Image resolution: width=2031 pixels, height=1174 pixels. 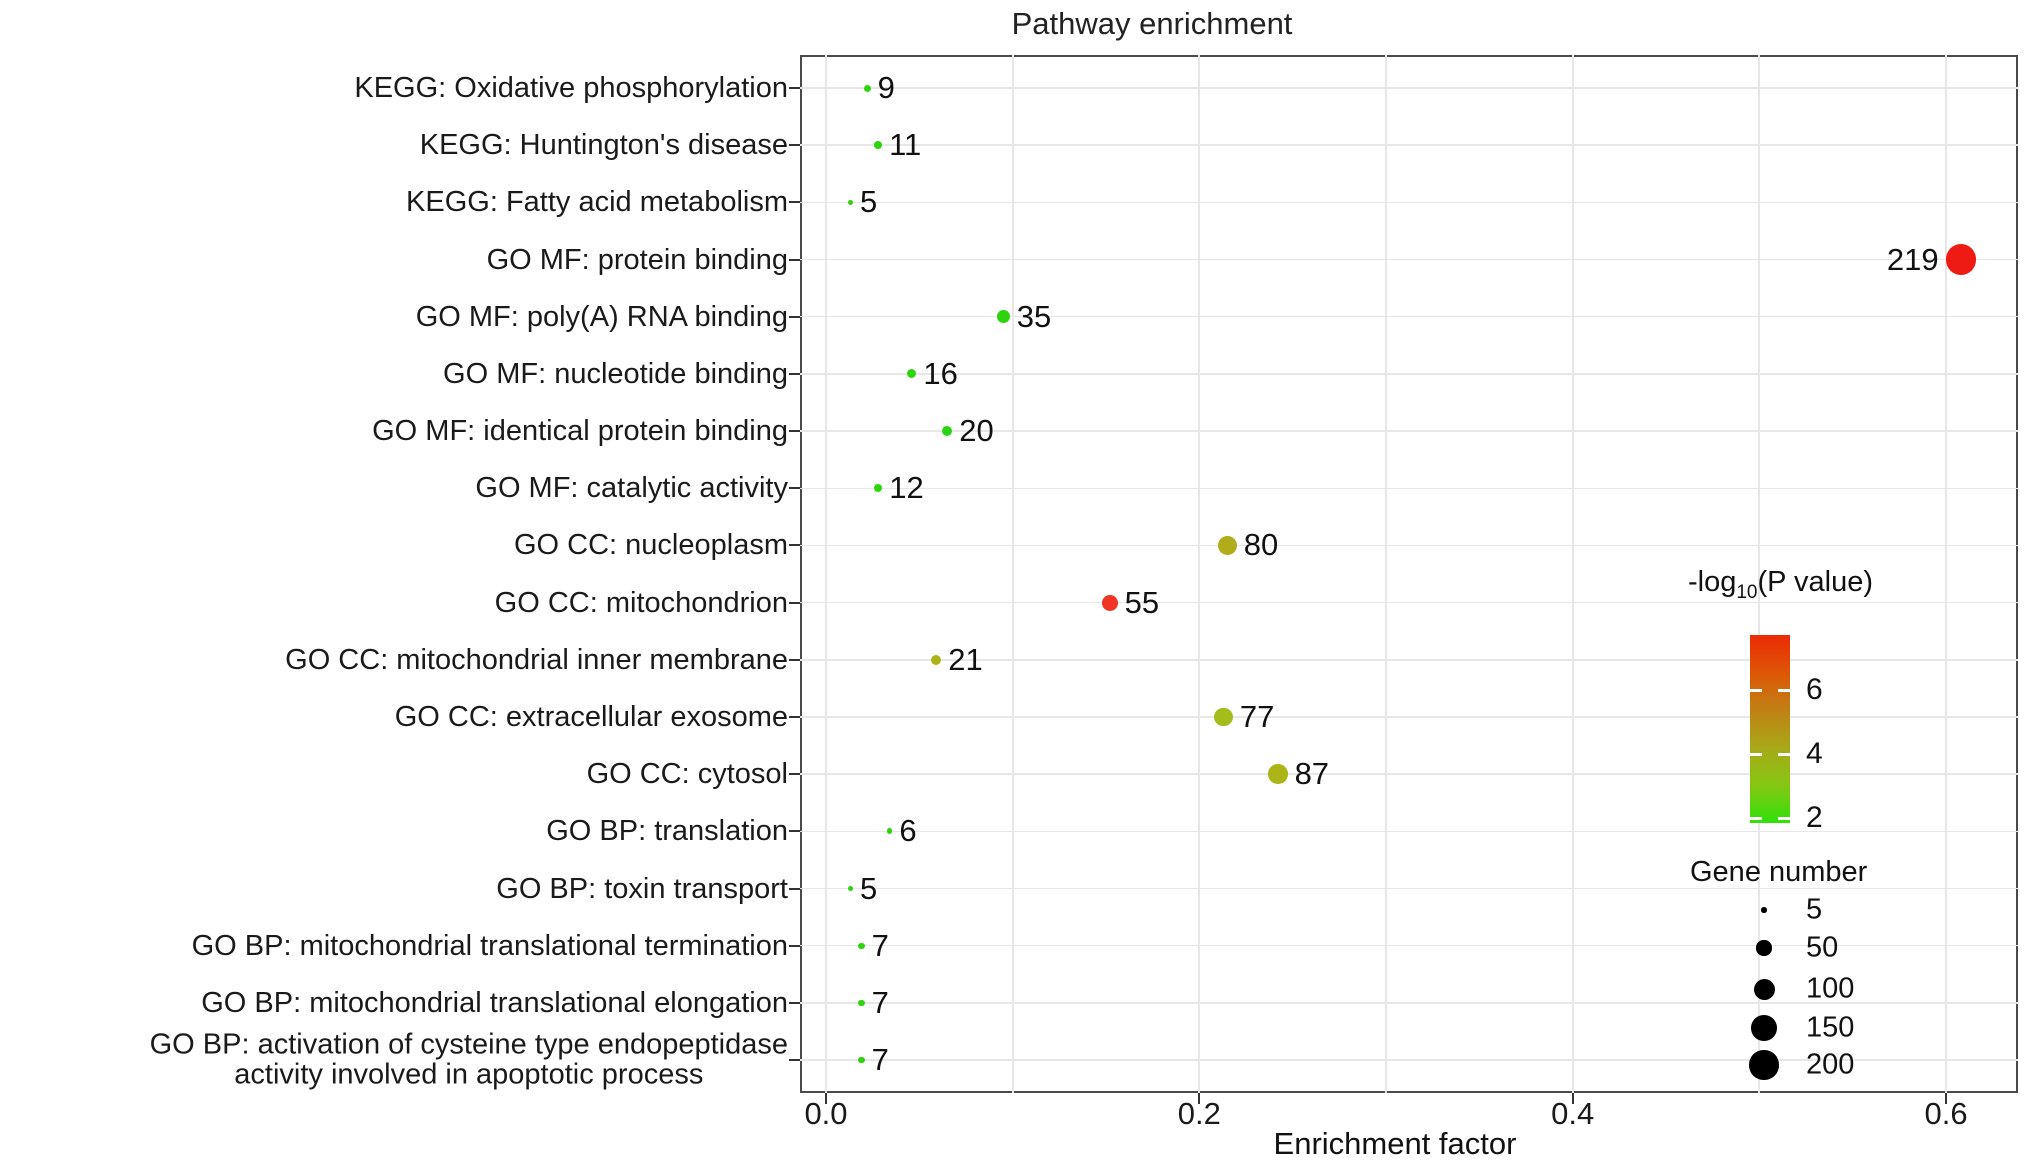 I want to click on color-legend-title: -log10(P value), so click(x=1780, y=585).